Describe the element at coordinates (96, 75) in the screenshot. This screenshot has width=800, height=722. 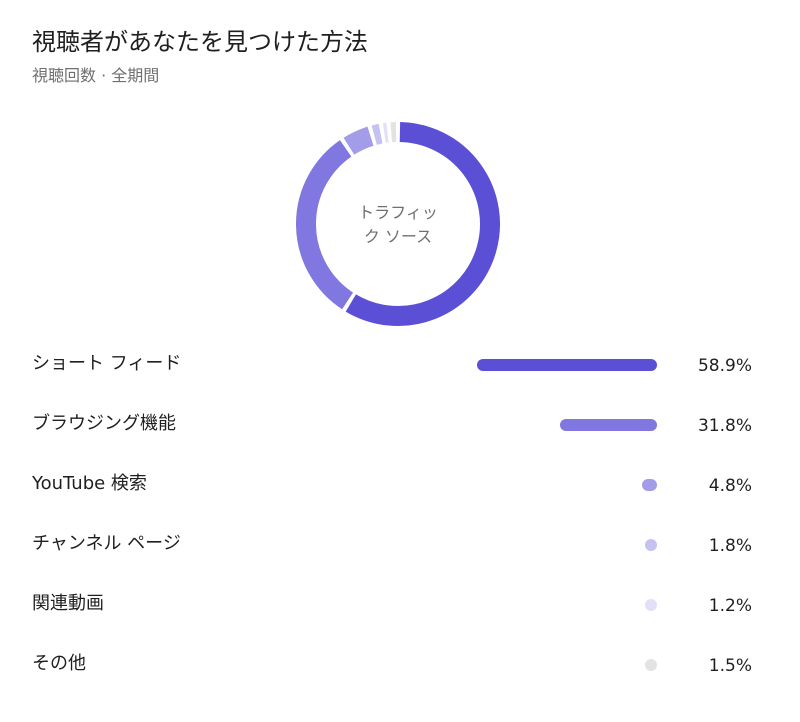
I see `chart-subtitle: 視聴回数 · 全期間` at that location.